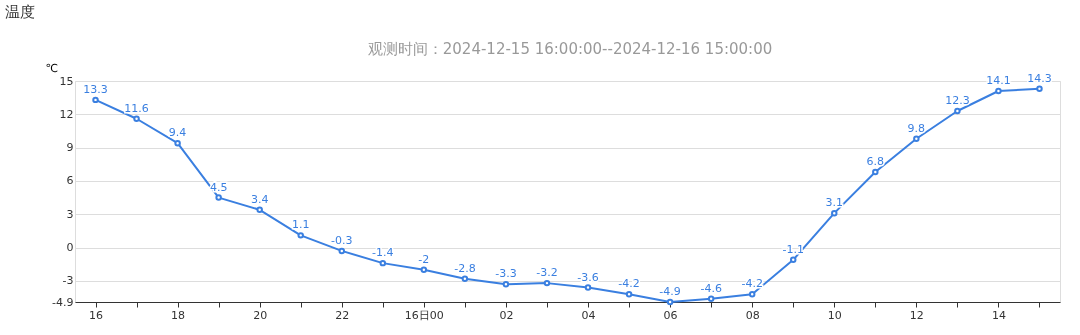 Image resolution: width=1080 pixels, height=335 pixels. What do you see at coordinates (136, 108) in the screenshot?
I see `data-label: 11.6` at bounding box center [136, 108].